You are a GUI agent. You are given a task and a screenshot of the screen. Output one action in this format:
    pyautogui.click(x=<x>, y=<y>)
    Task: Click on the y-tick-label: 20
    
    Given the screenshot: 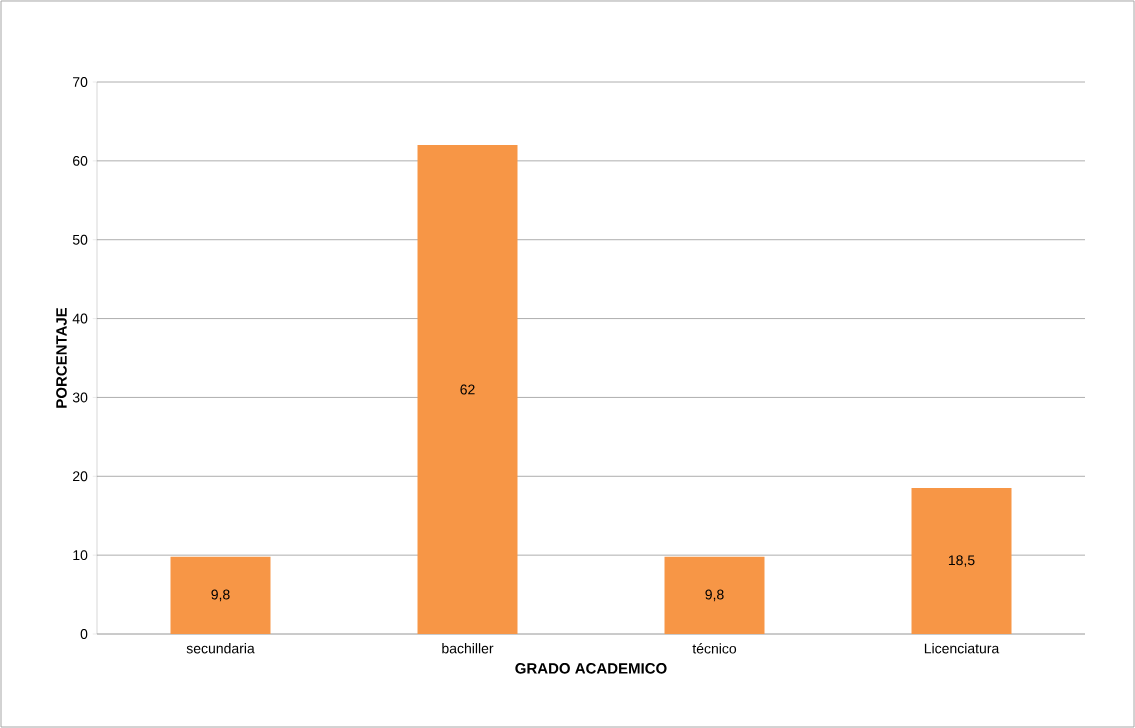 What is the action you would take?
    pyautogui.click(x=80, y=476)
    